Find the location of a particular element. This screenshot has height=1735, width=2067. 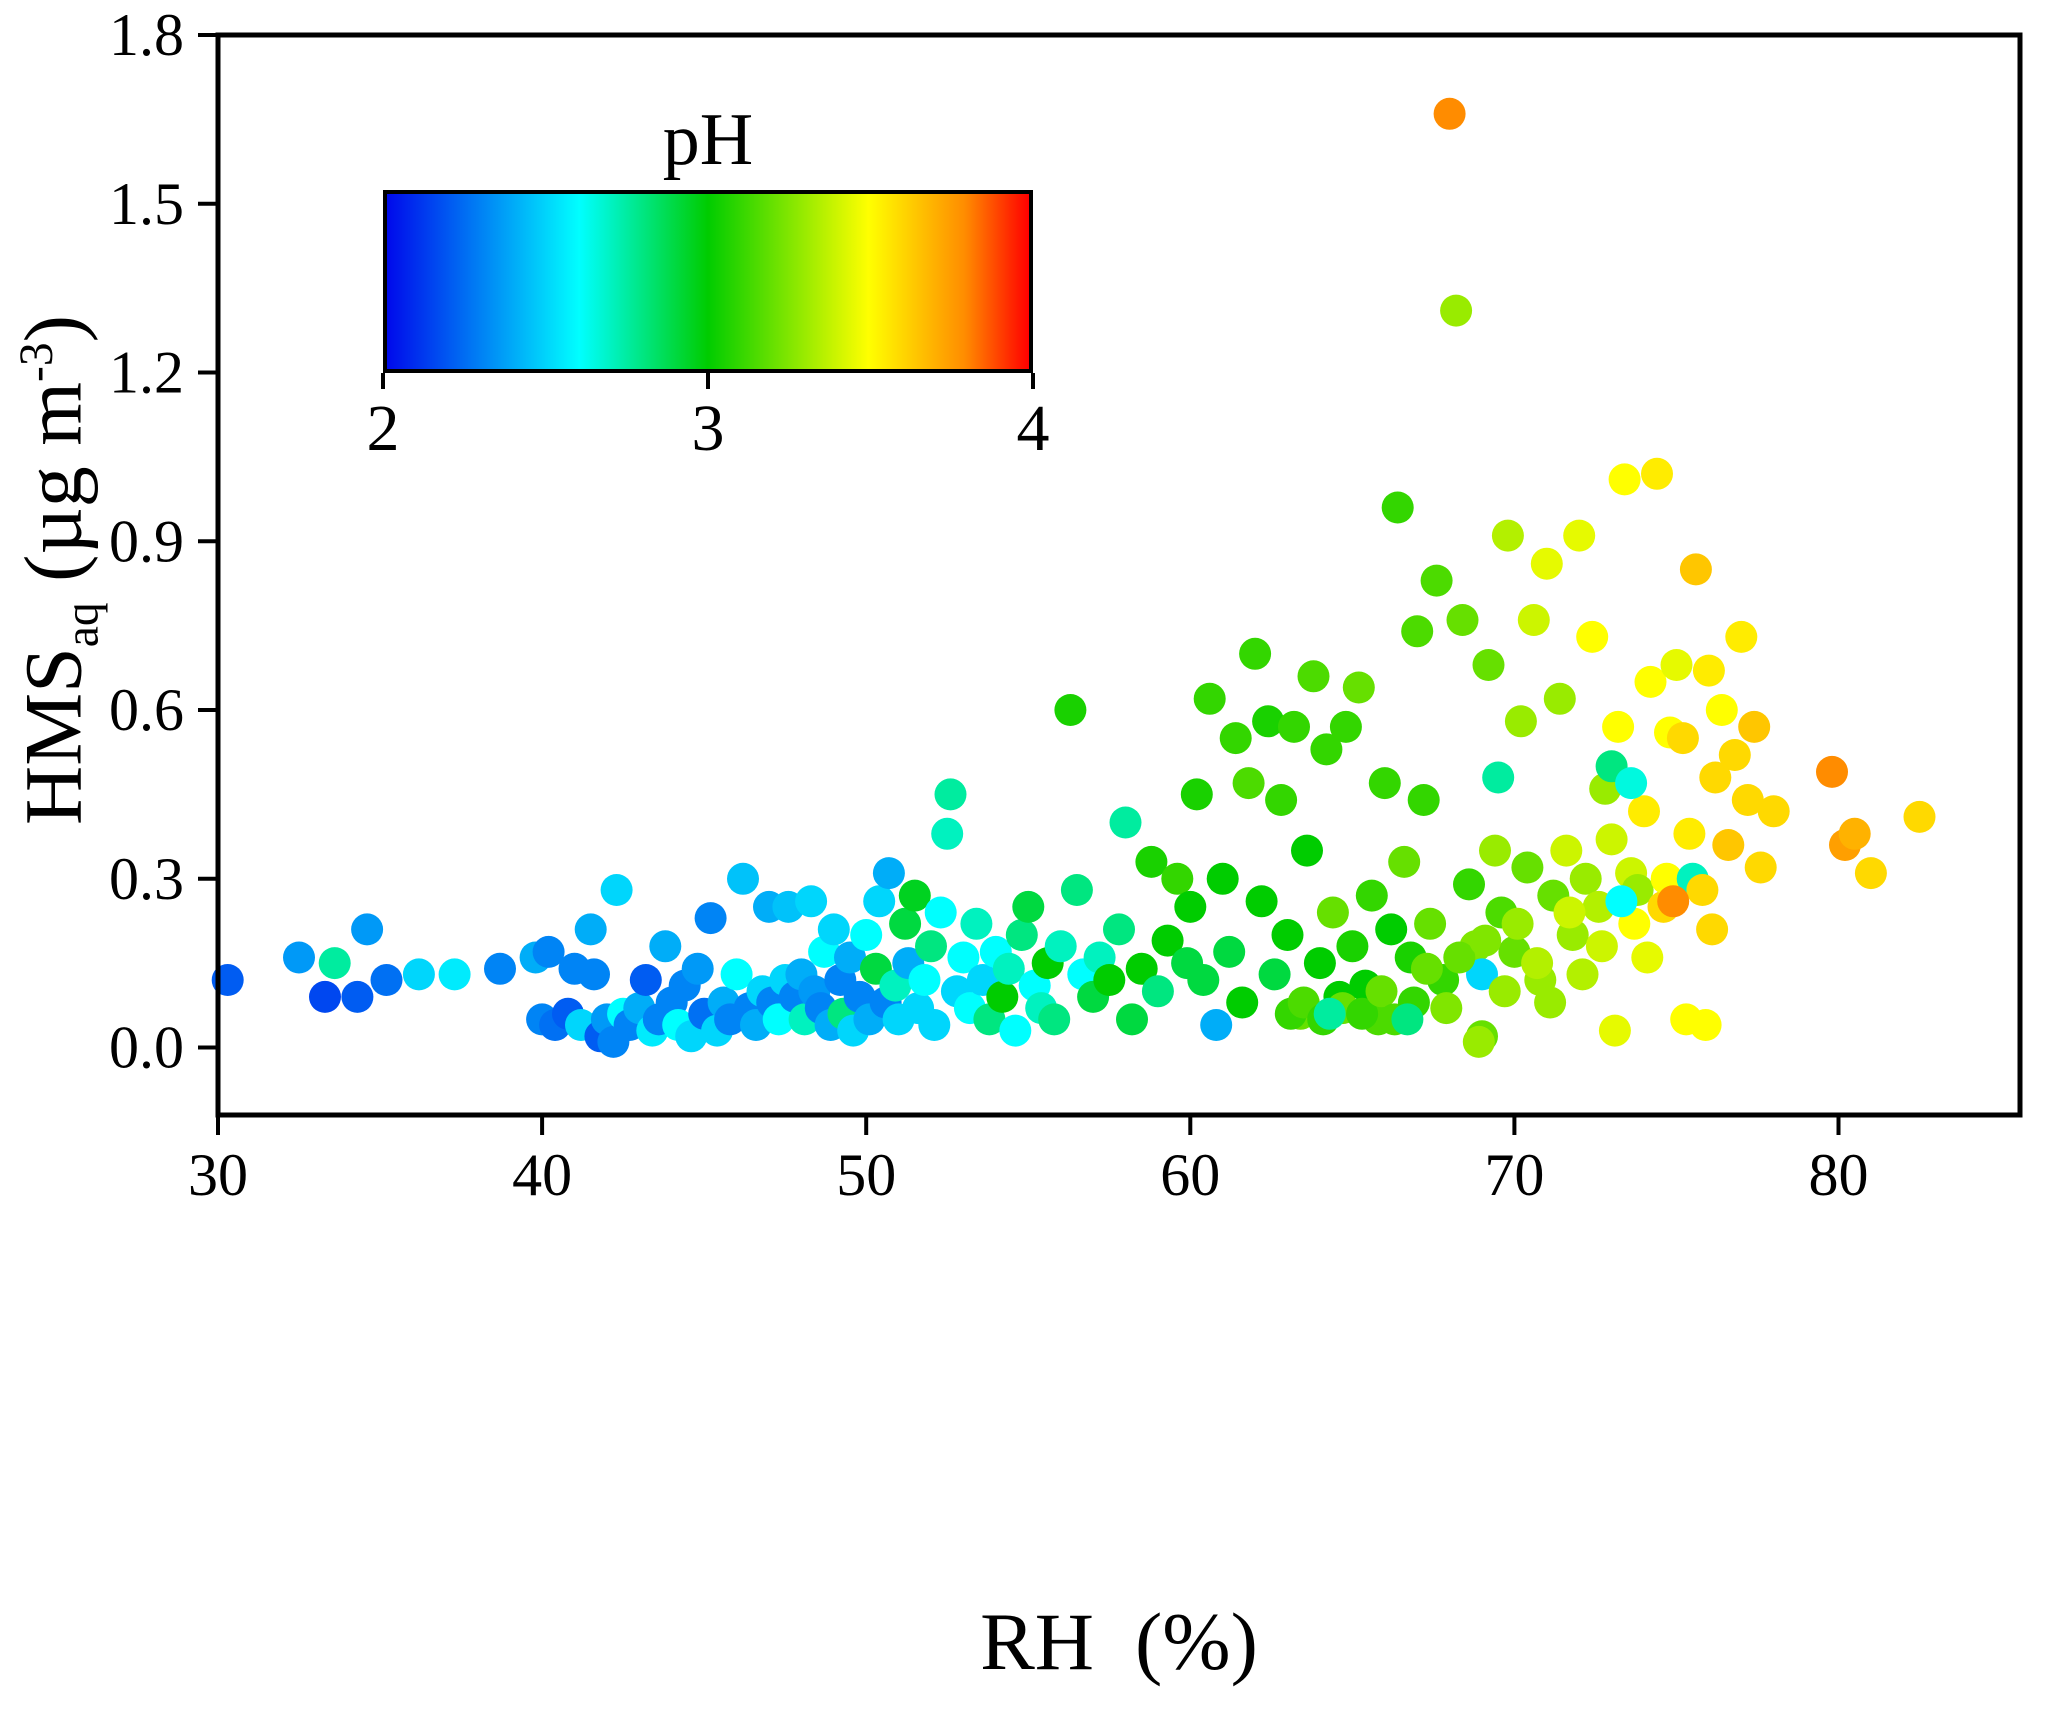

y-tick-label: 1.2 is located at coordinates (146, 373).